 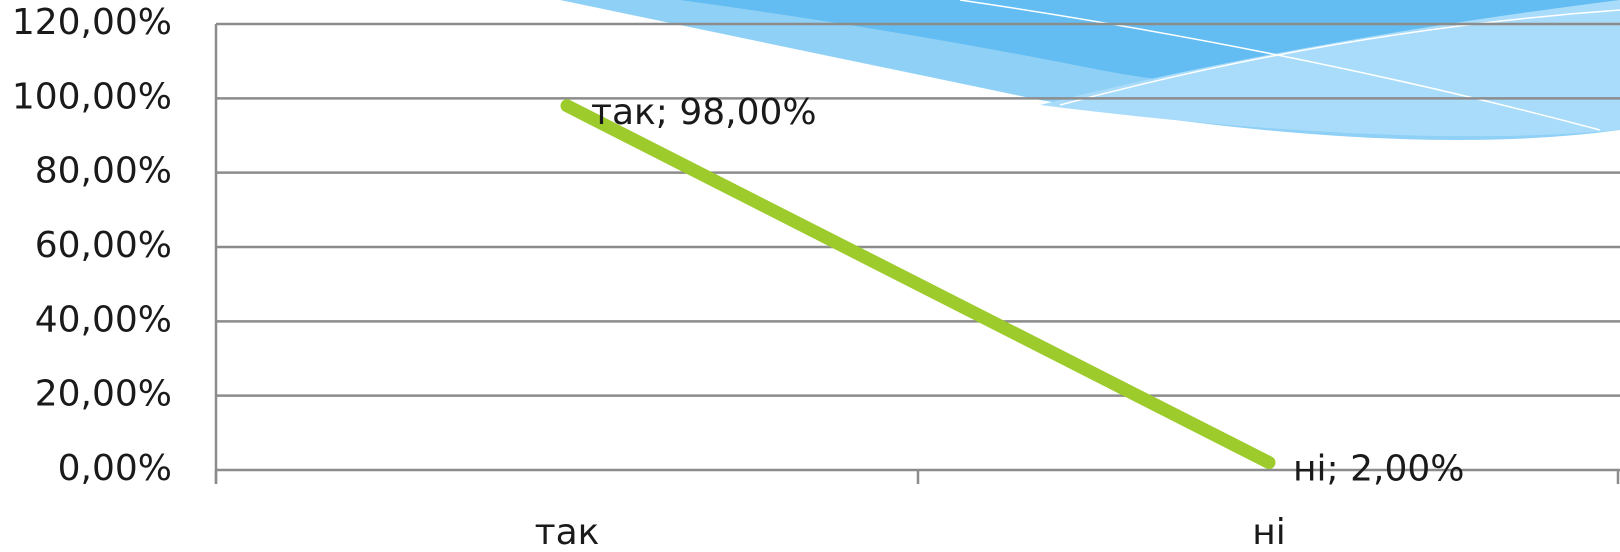 I want to click on y-tick-label: 80,00%, so click(x=103, y=171).